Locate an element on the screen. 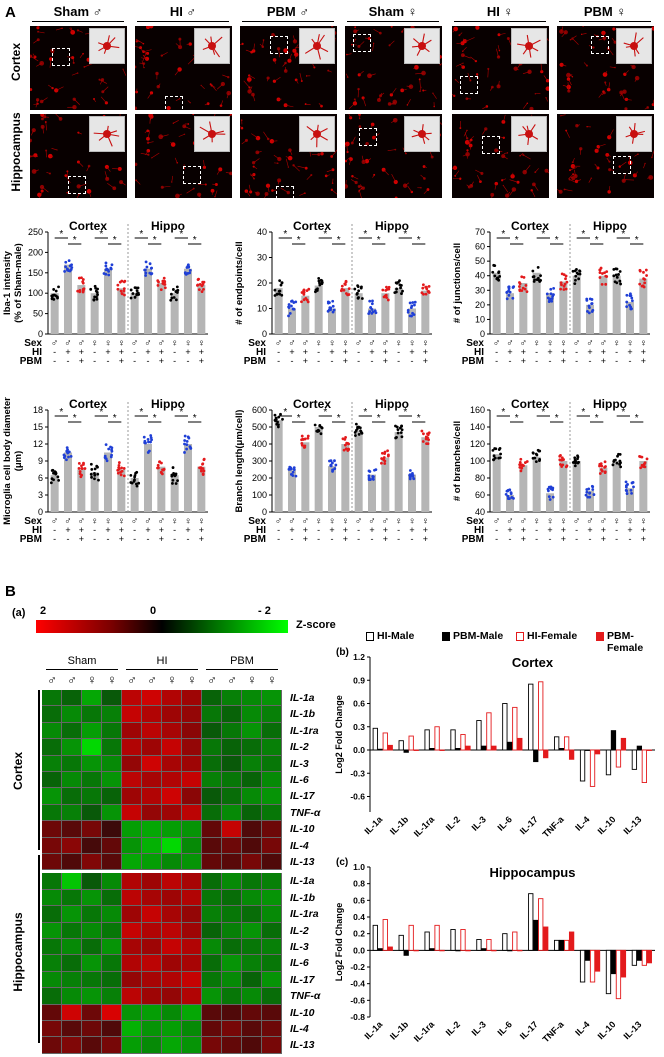 Image resolution: width=664 pixels, height=1057 pixels. inset-cell-icon is located at coordinates (529, 46).